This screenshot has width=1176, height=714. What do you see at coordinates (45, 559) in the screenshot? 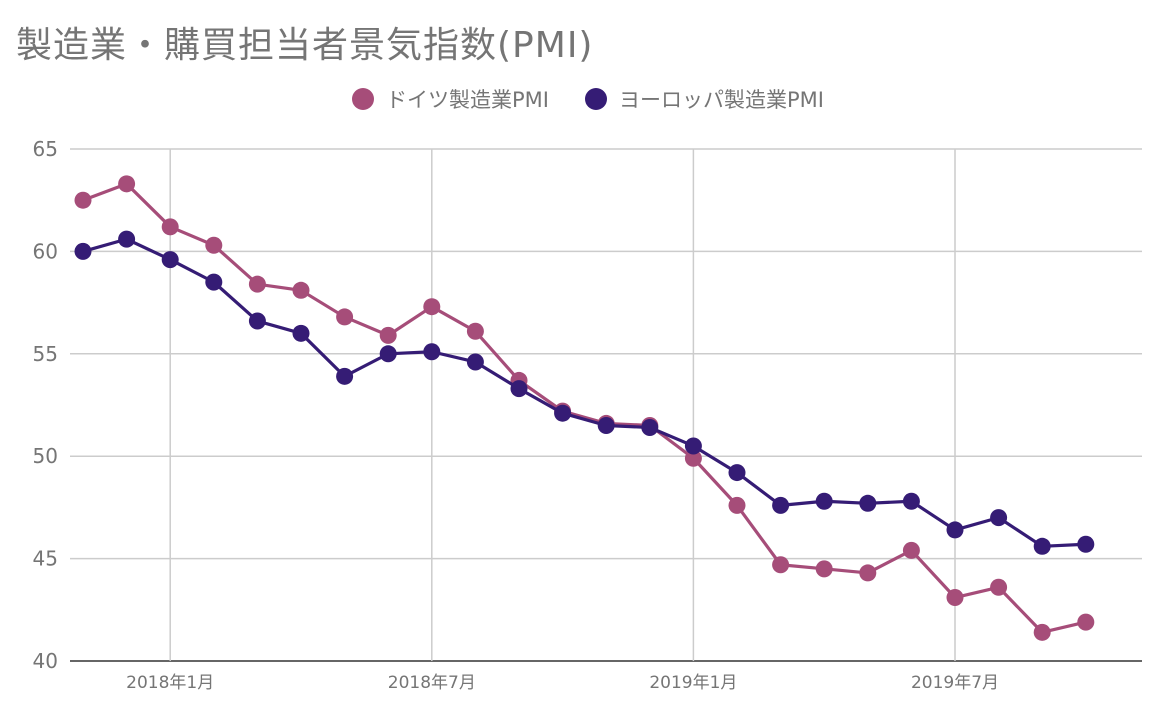
I see `y-tick-label-45: 45` at bounding box center [45, 559].